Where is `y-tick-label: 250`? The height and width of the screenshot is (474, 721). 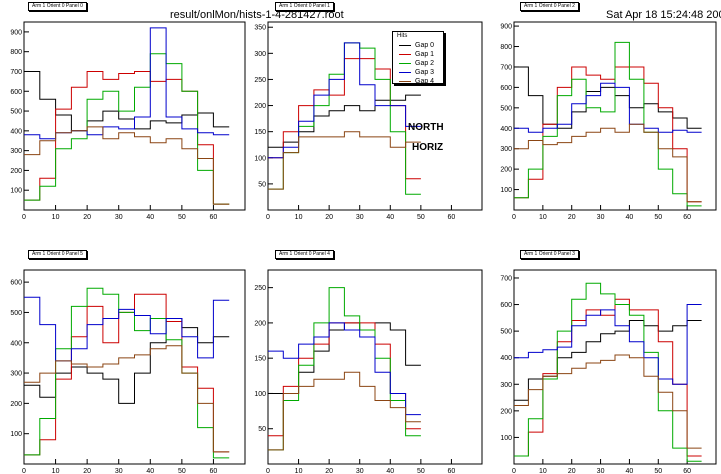
y-tick-label: 250 is located at coordinates (260, 288).